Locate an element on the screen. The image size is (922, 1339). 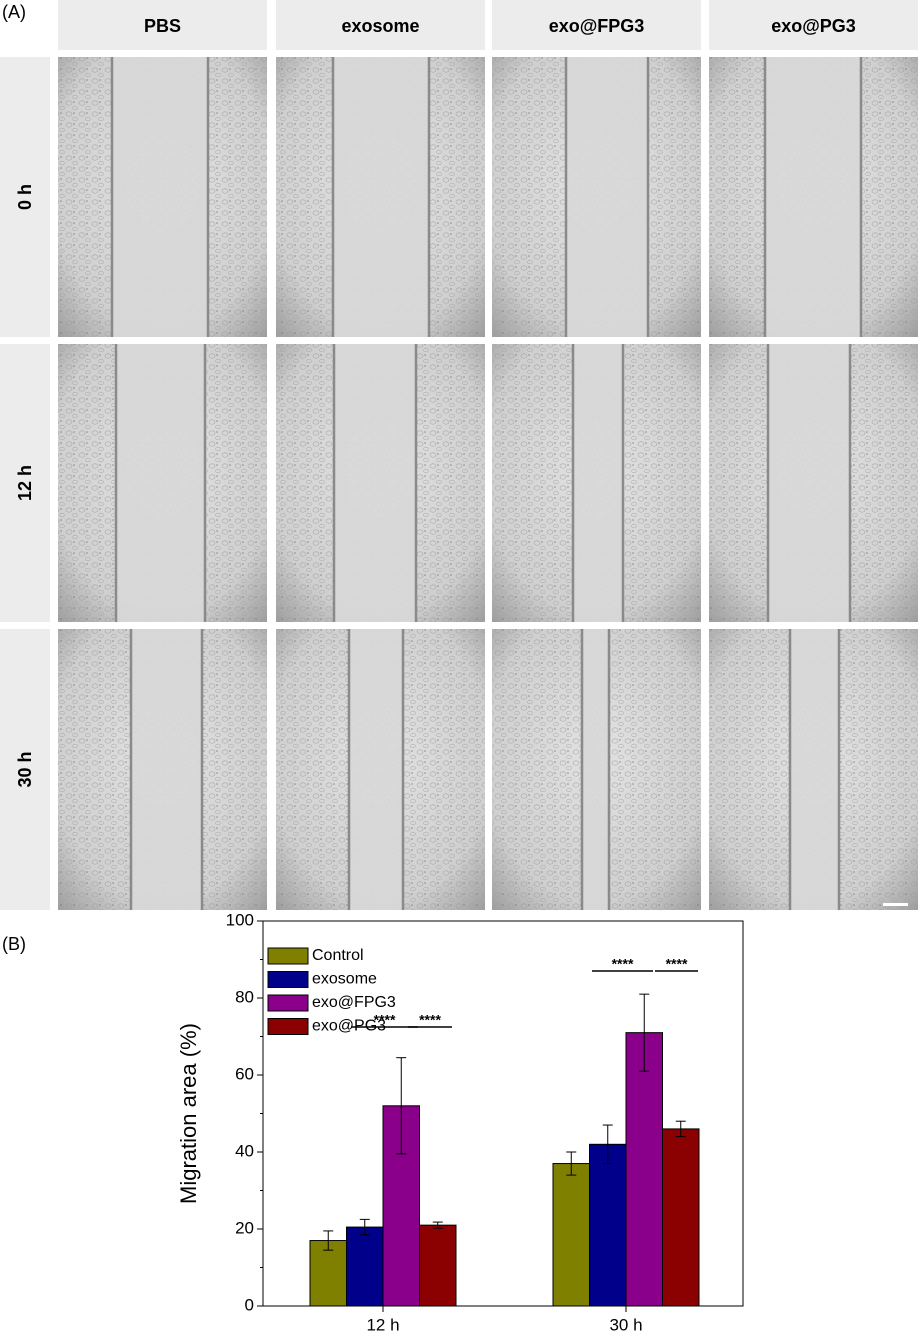
panel-label: (B) is located at coordinates (14, 944).